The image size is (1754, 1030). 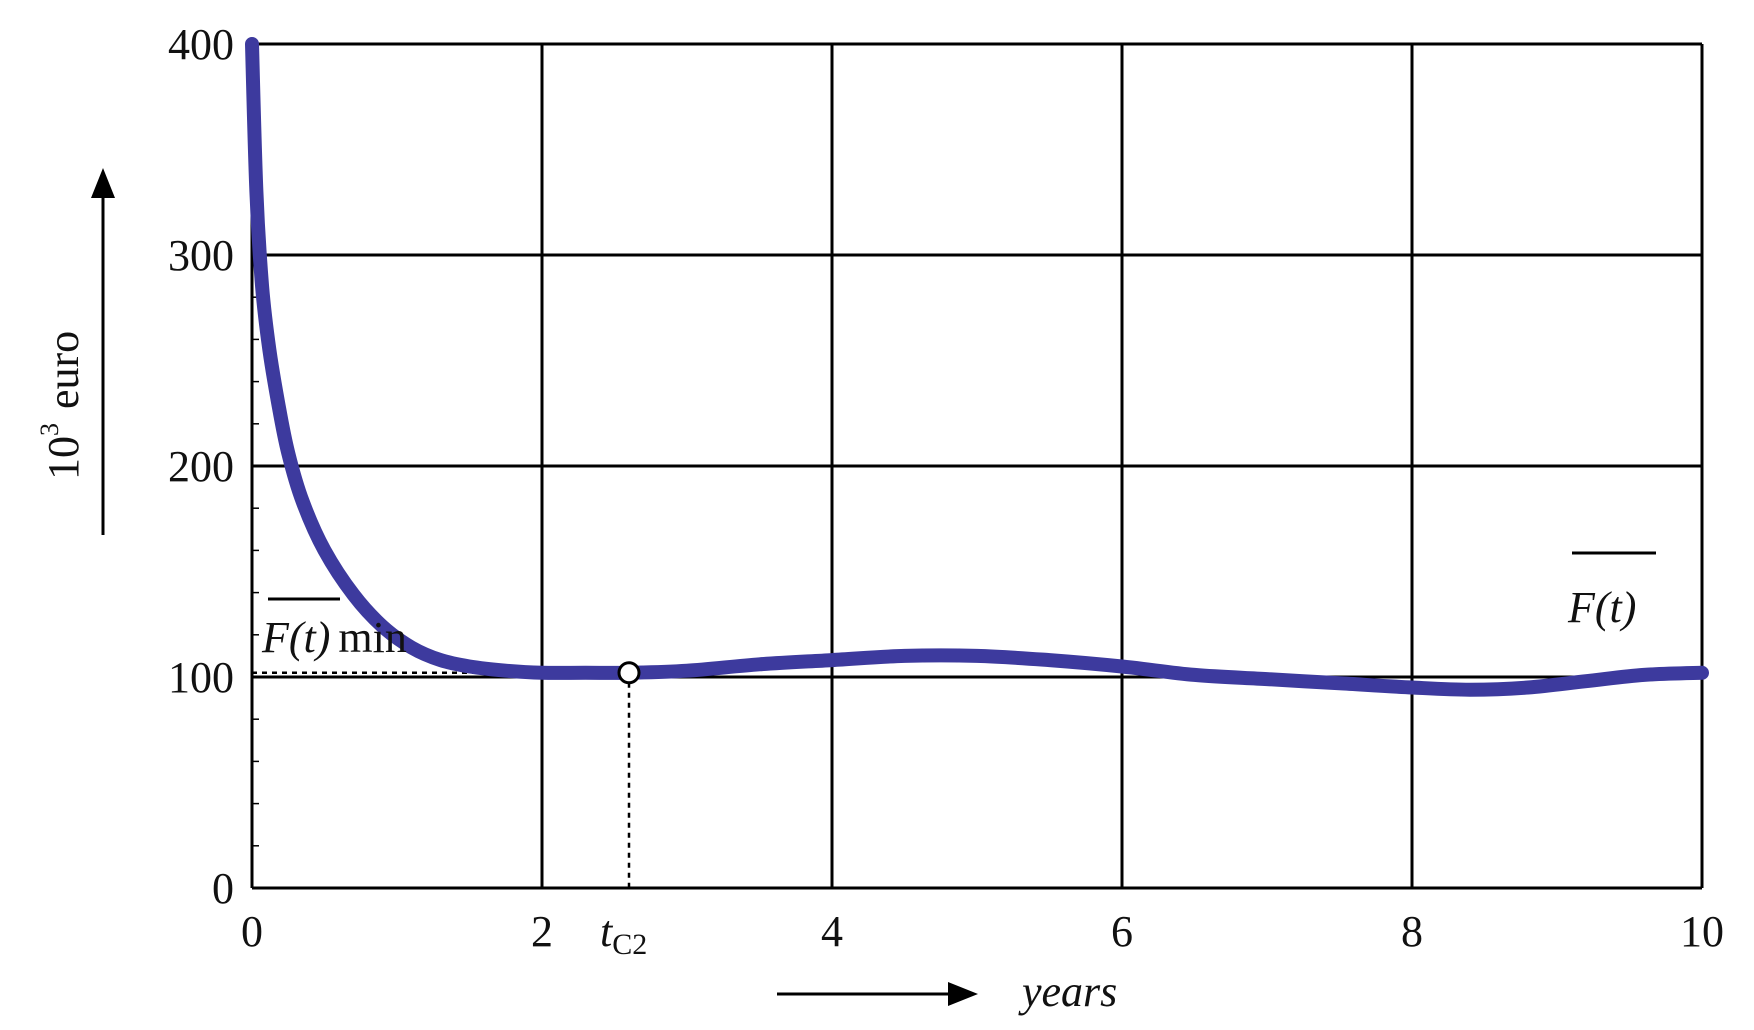 I want to click on x-axis-label: years, so click(x=1067, y=991).